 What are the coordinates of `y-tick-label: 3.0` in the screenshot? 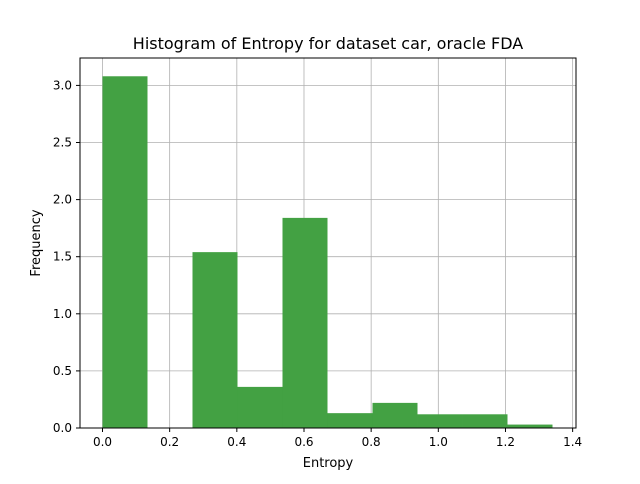 It's located at (62, 85).